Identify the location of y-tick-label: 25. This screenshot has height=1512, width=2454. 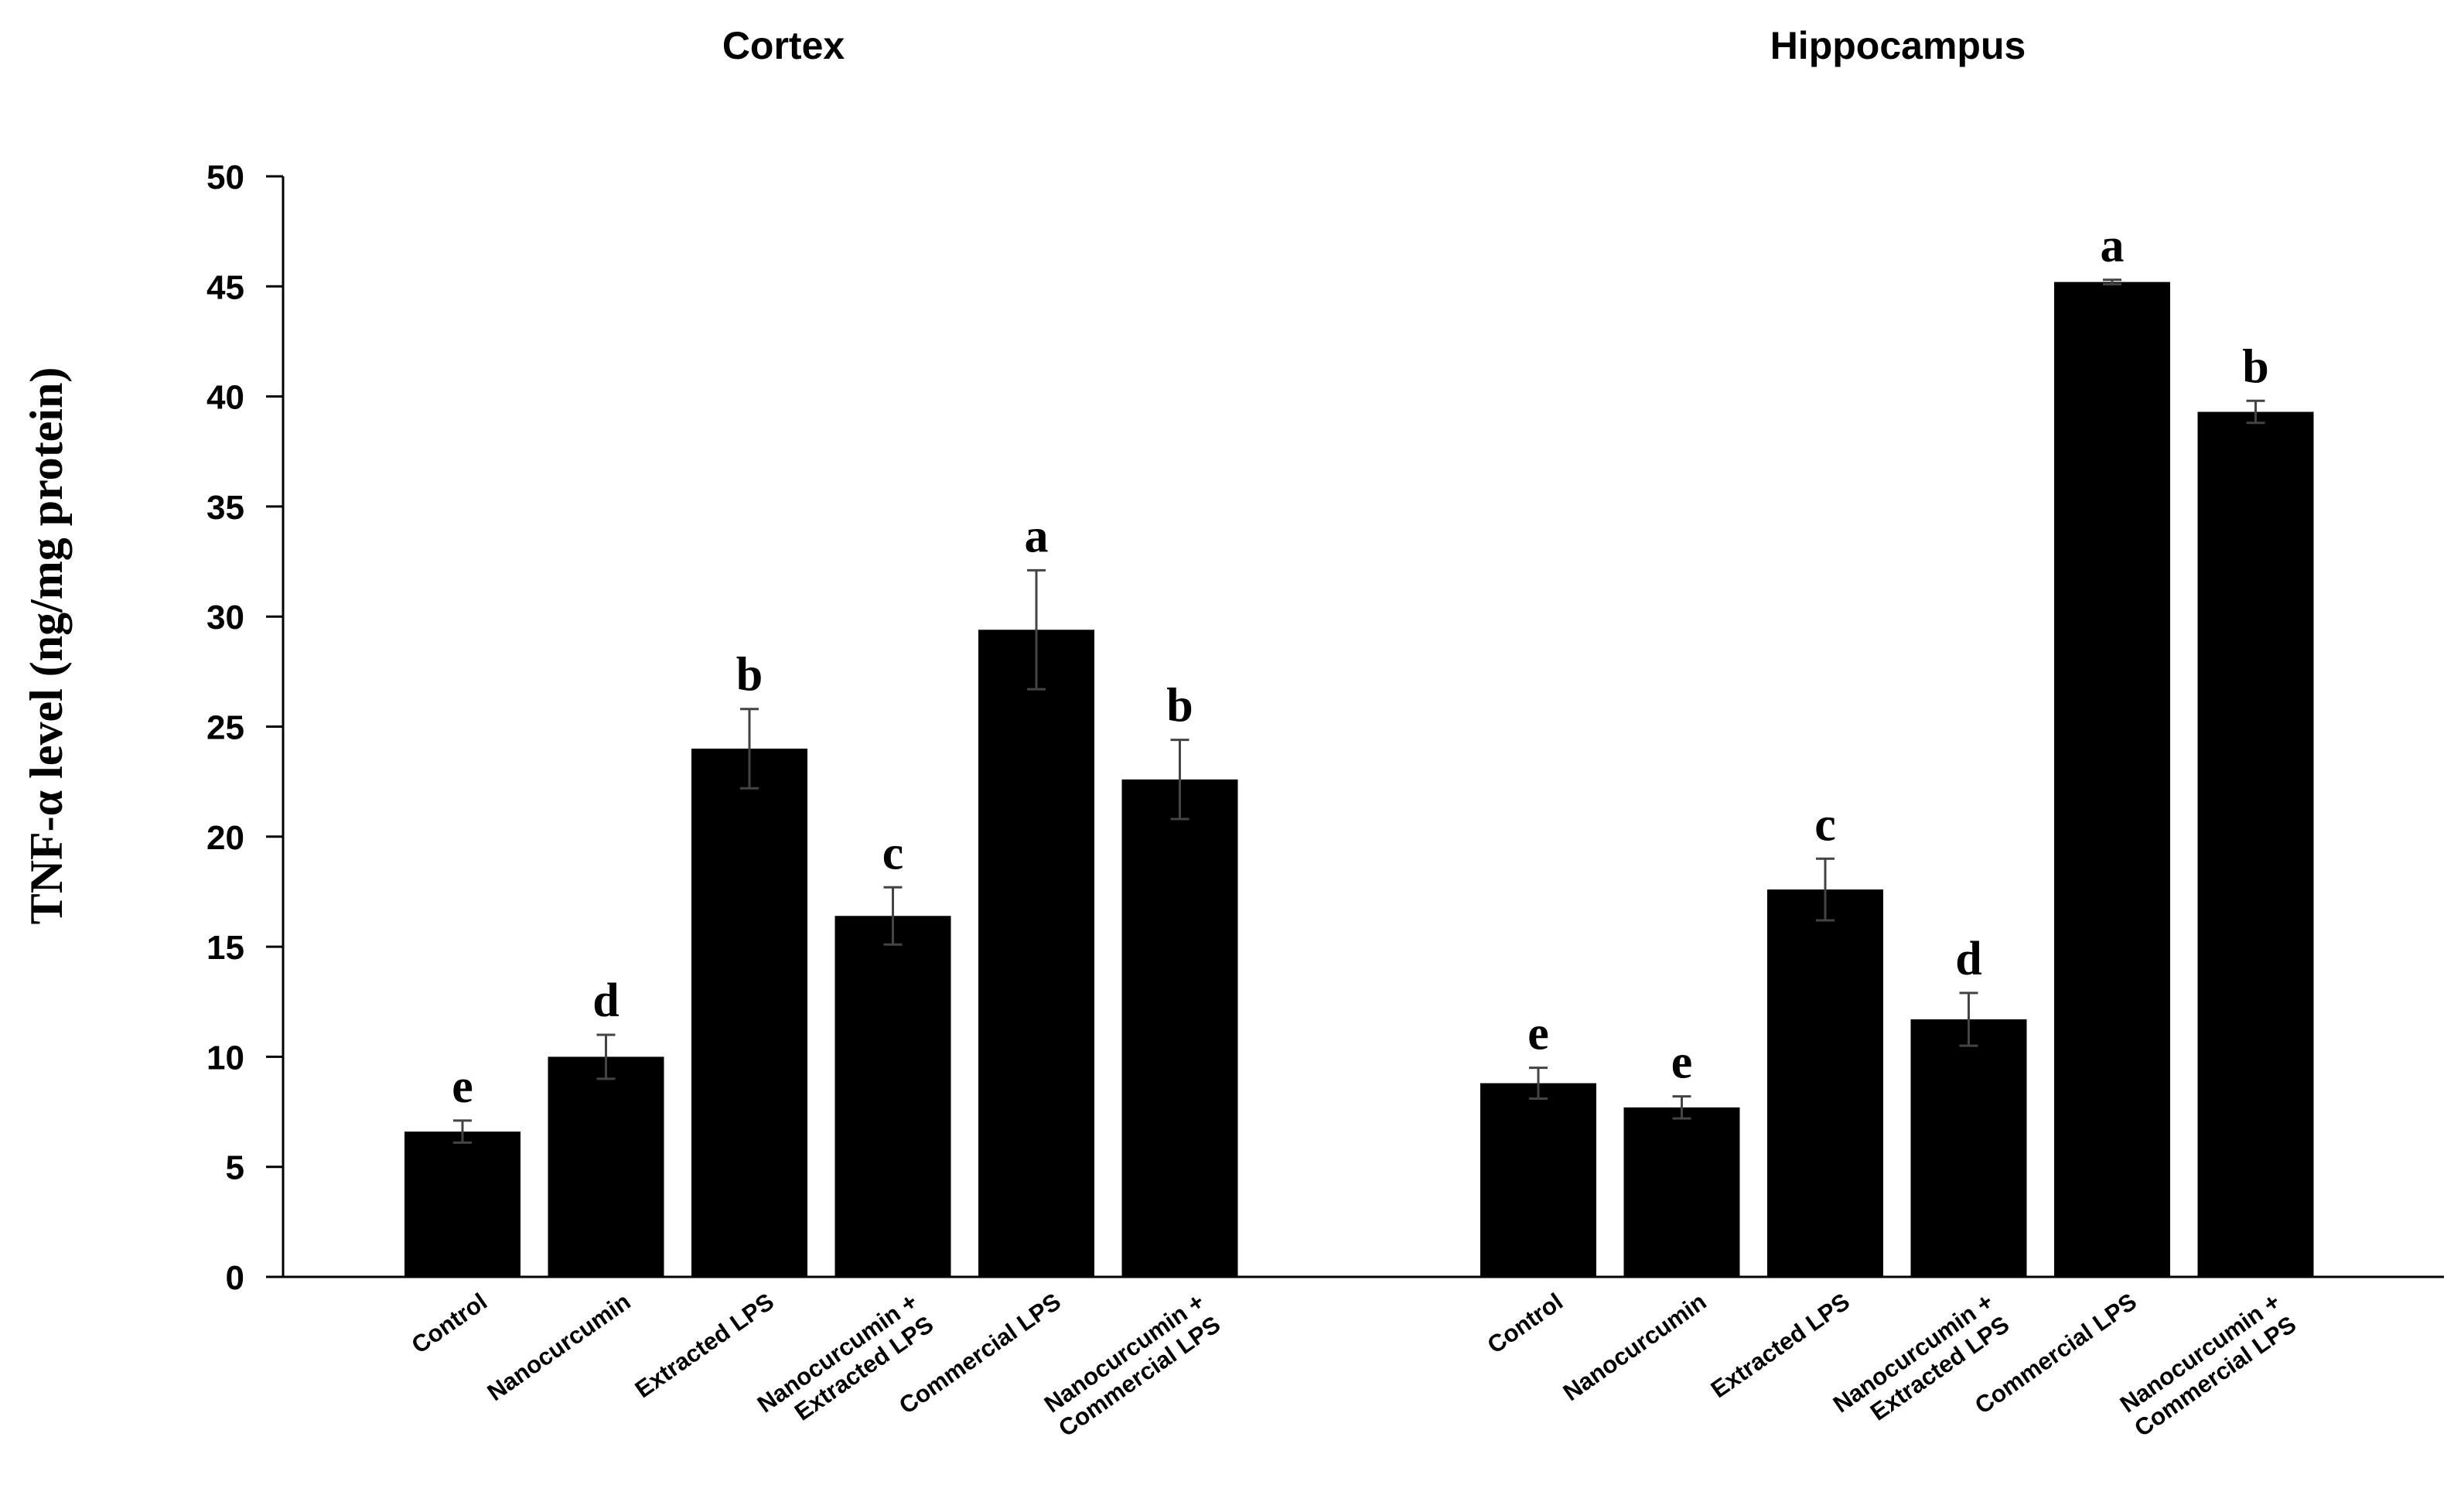
(225, 728).